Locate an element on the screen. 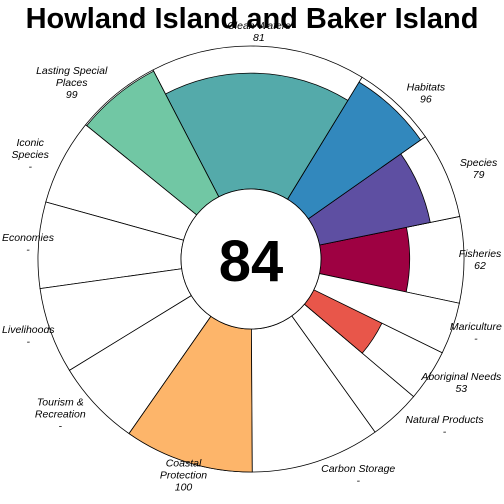 This screenshot has width=504, height=504. goal-label-habitats: Habitats 96 is located at coordinates (426, 94).